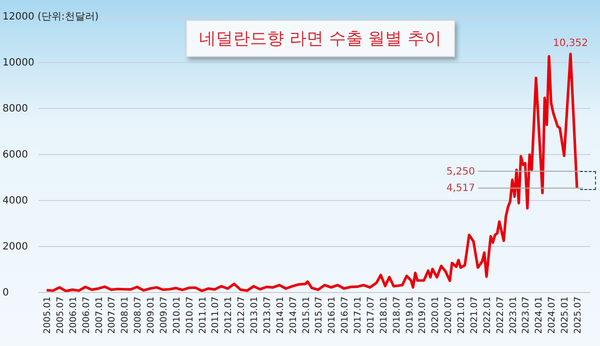 The width and height of the screenshot is (600, 346). What do you see at coordinates (15, 247) in the screenshot?
I see `y-tick-label: 2000` at bounding box center [15, 247].